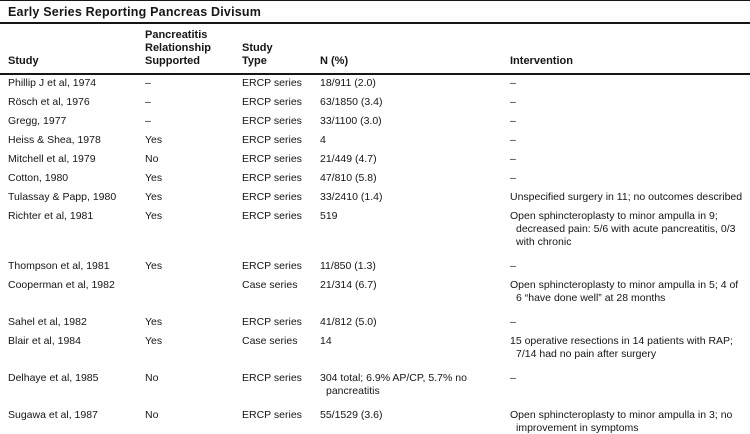 The height and width of the screenshot is (434, 750). Describe the element at coordinates (351, 197) in the screenshot. I see `cell-n: 33/2410 (1.4)` at that location.